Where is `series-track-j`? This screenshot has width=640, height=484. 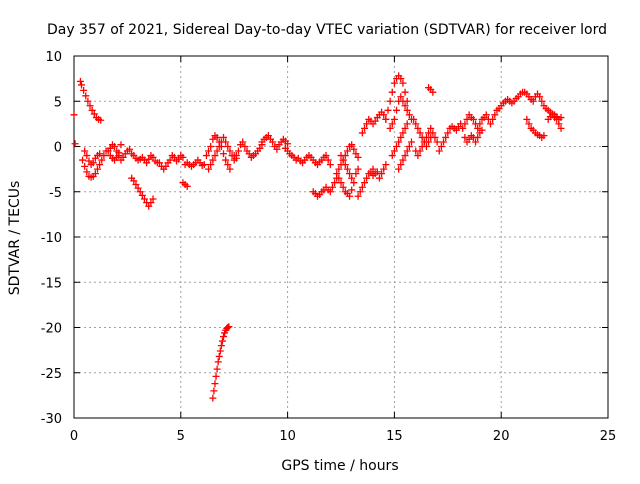
series-track-j is located at coordinates (194, 163).